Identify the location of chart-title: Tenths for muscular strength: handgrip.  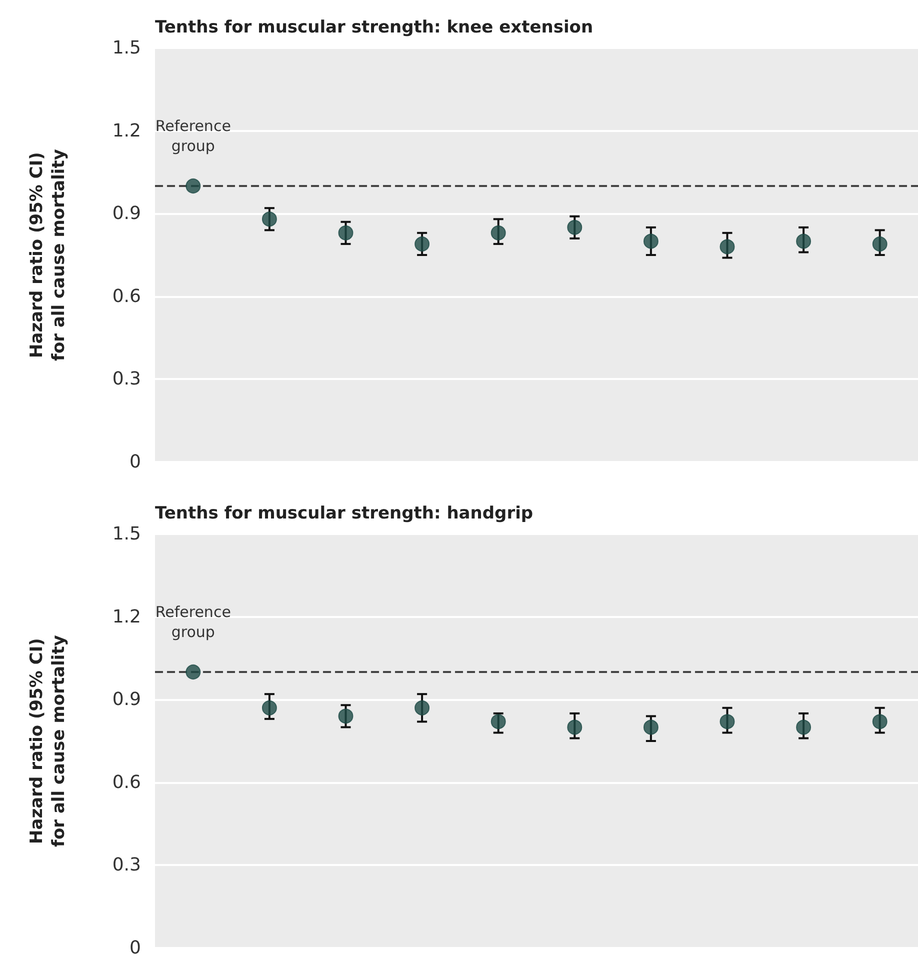
(344, 514).